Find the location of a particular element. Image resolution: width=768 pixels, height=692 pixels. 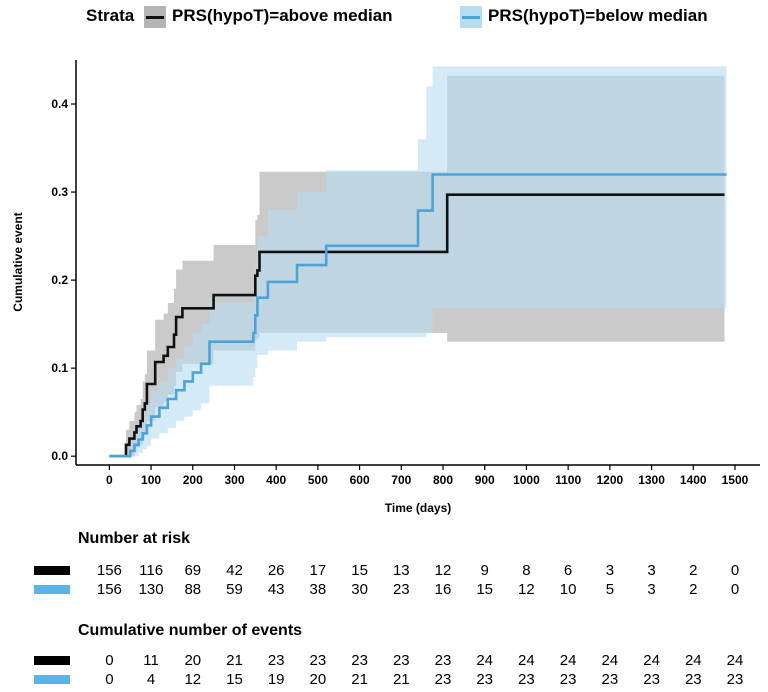

x-tick-label: 0 is located at coordinates (109, 480).